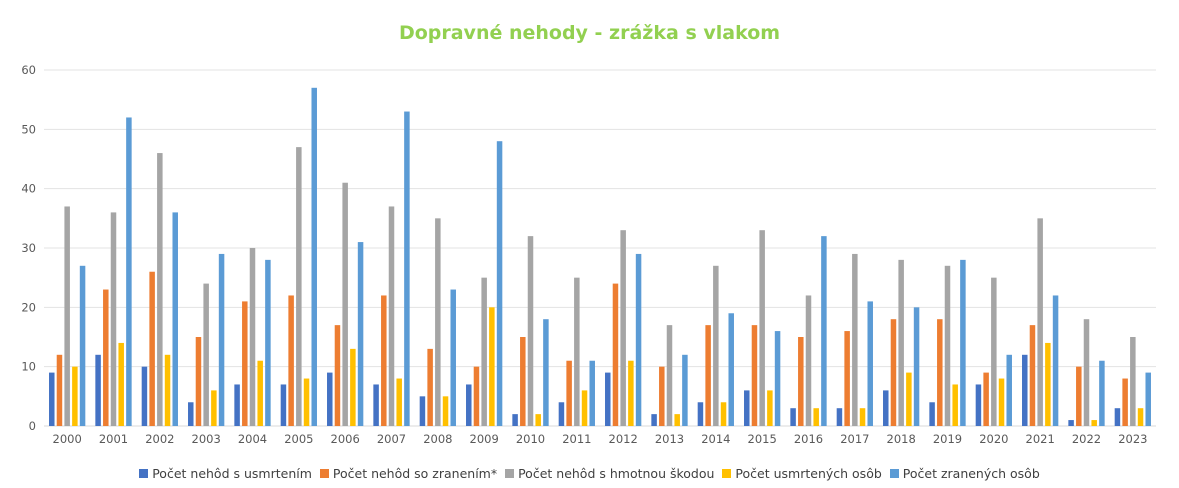 This screenshot has width=1179, height=488. I want to click on x-tick-label: 2015, so click(762, 439).